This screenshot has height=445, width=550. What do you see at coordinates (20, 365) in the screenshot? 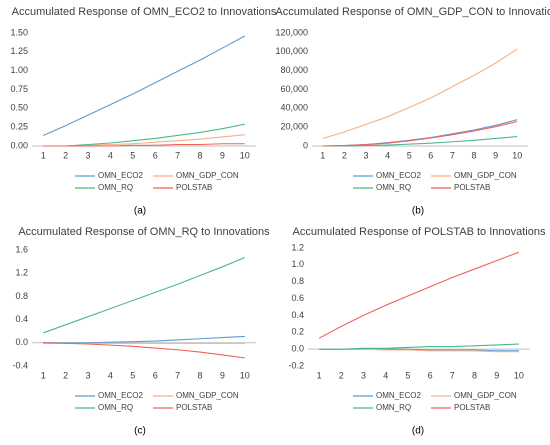
I see `y-tick-label: -0.4` at bounding box center [20, 365].